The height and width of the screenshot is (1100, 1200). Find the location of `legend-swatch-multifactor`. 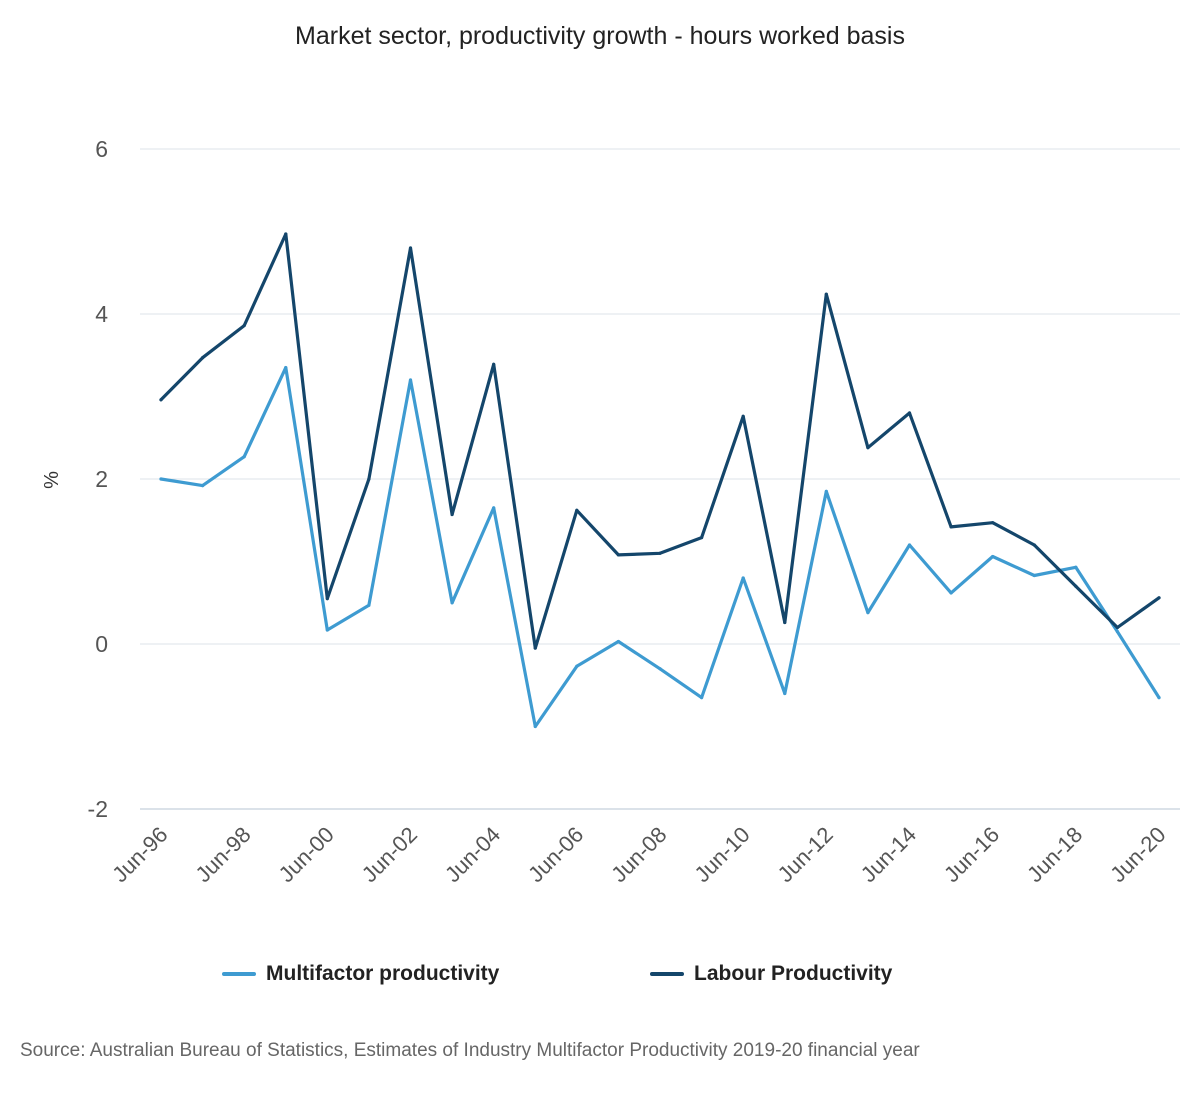

legend-swatch-multifactor is located at coordinates (239, 974).